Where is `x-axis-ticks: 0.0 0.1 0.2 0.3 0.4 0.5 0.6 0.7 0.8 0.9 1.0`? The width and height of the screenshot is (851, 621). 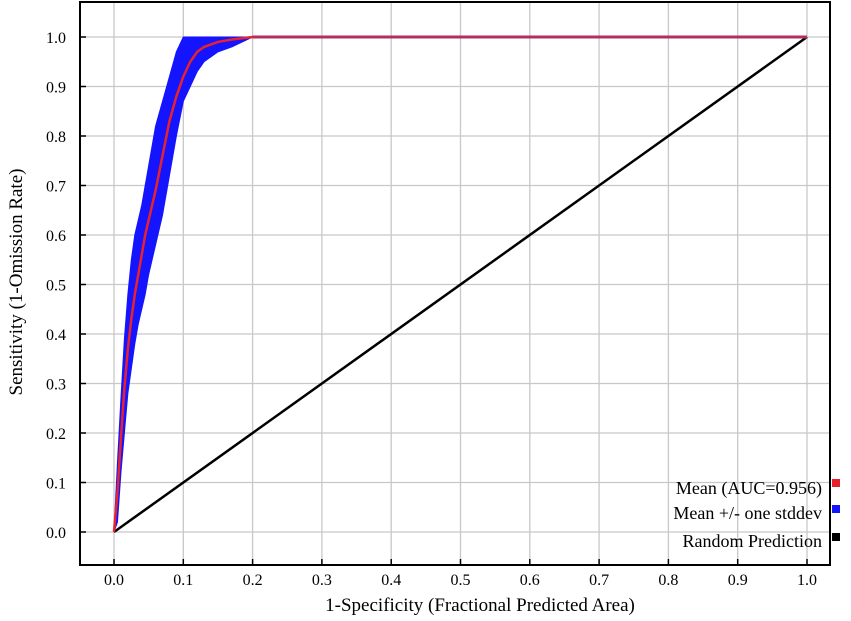
x-axis-ticks: 0.0 0.1 0.2 0.3 0.4 0.5 0.6 0.7 0.8 0.9 1.0 is located at coordinates (460, 574).